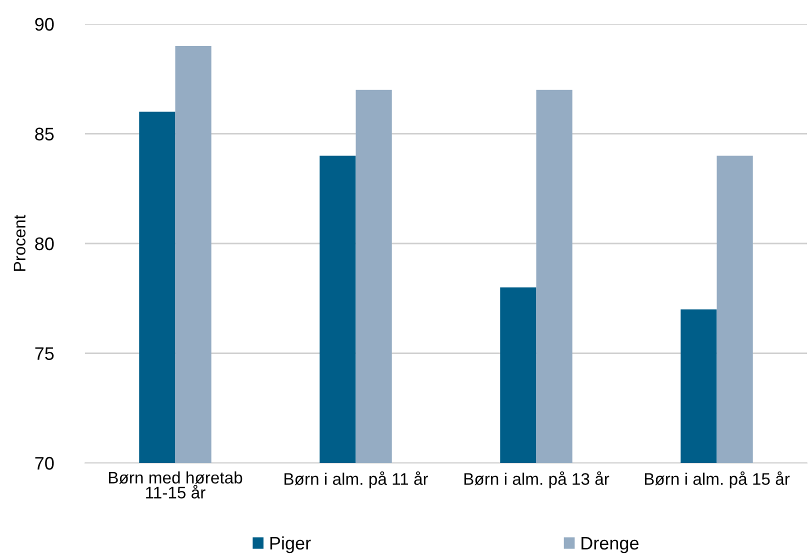  I want to click on y-tick-label: 85, so click(44, 134).